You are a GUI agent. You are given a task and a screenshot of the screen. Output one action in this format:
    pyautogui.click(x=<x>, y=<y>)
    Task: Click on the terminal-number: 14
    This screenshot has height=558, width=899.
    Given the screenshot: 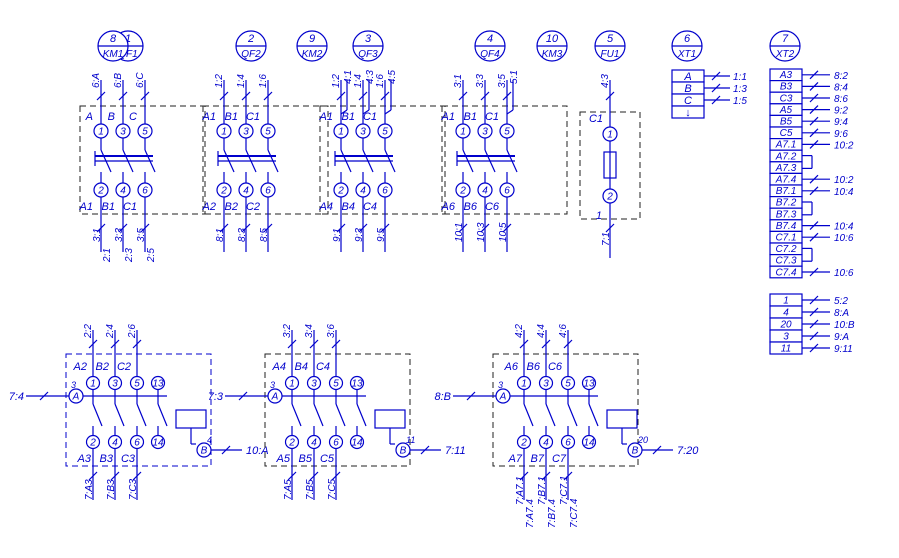 What is the action you would take?
    pyautogui.click(x=589, y=443)
    